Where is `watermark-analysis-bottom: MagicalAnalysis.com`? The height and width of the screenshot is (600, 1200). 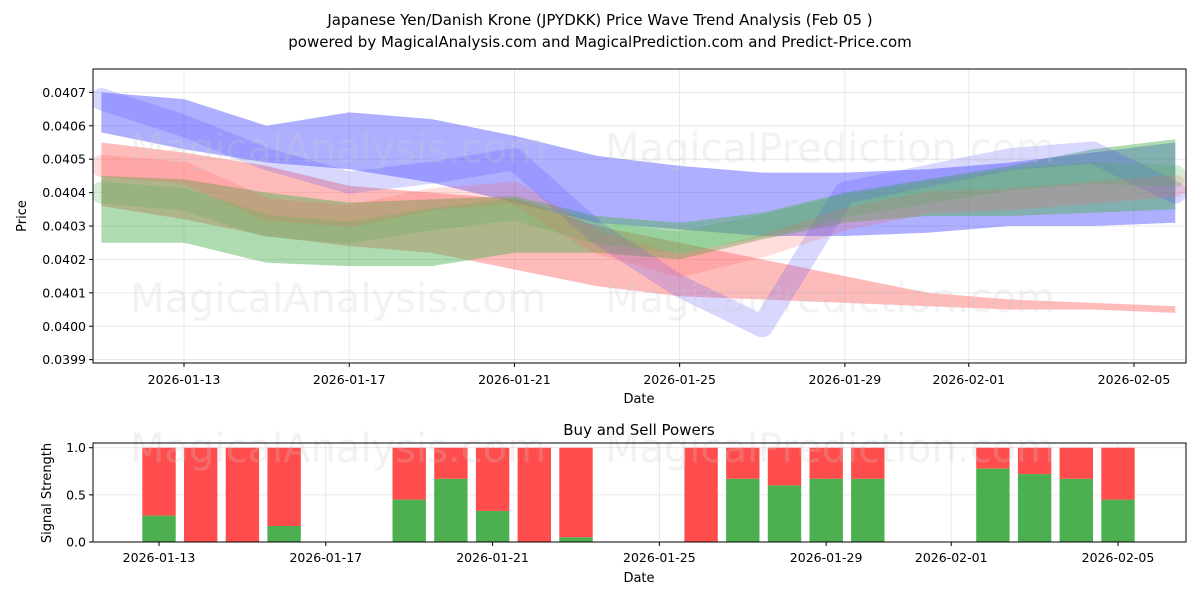
watermark-analysis-bottom: MagicalAnalysis.com is located at coordinates (338, 449).